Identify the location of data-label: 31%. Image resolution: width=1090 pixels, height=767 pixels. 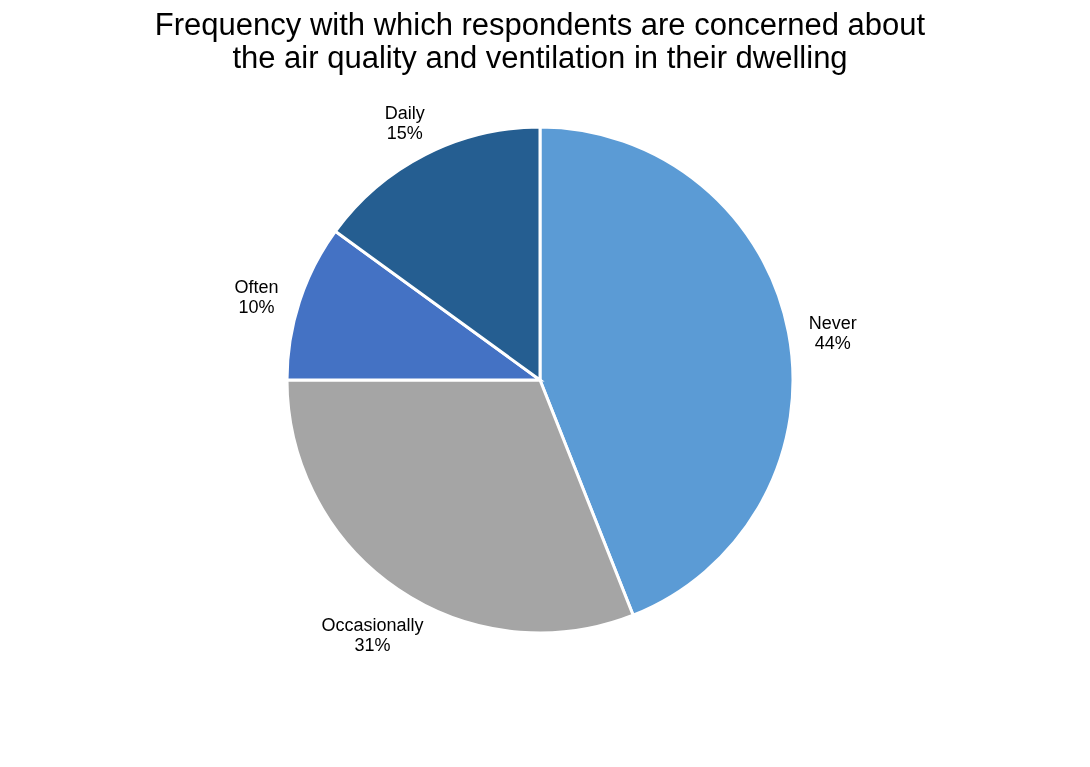
(372, 645).